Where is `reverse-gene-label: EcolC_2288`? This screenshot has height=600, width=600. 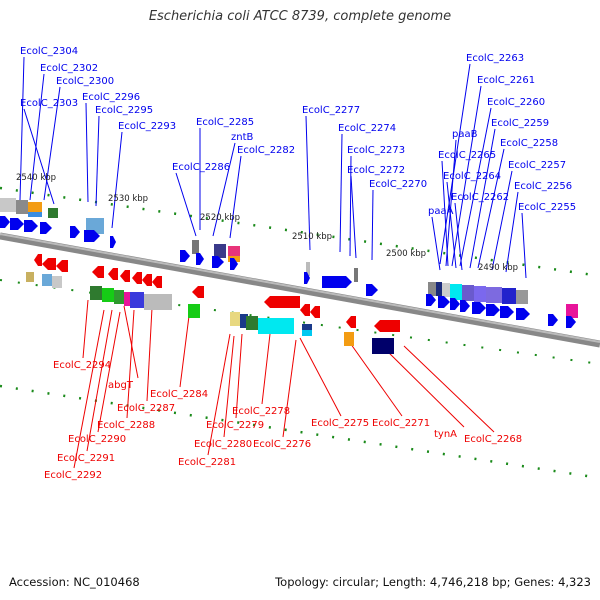 reverse-gene-label: EcolC_2288 is located at coordinates (126, 425).